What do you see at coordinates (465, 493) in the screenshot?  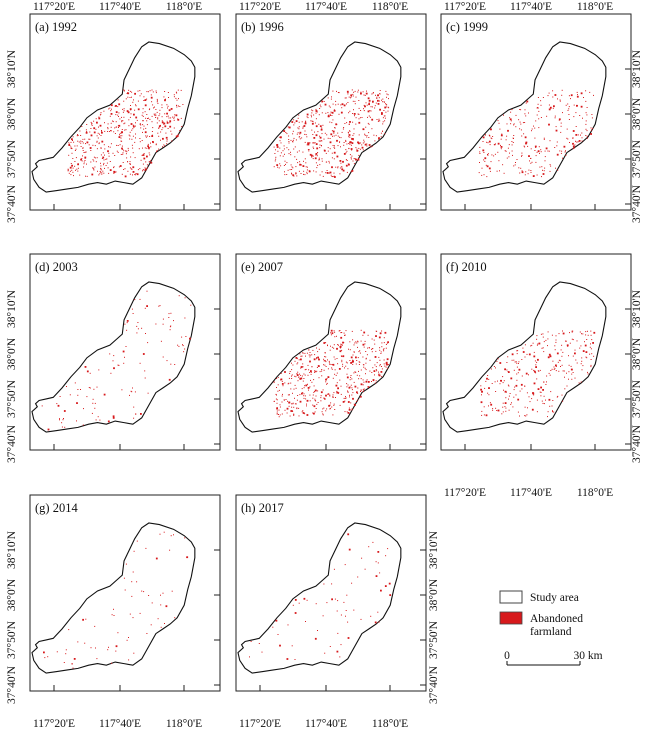 I see `x-tick-label-below-f: 117°20'E` at bounding box center [465, 493].